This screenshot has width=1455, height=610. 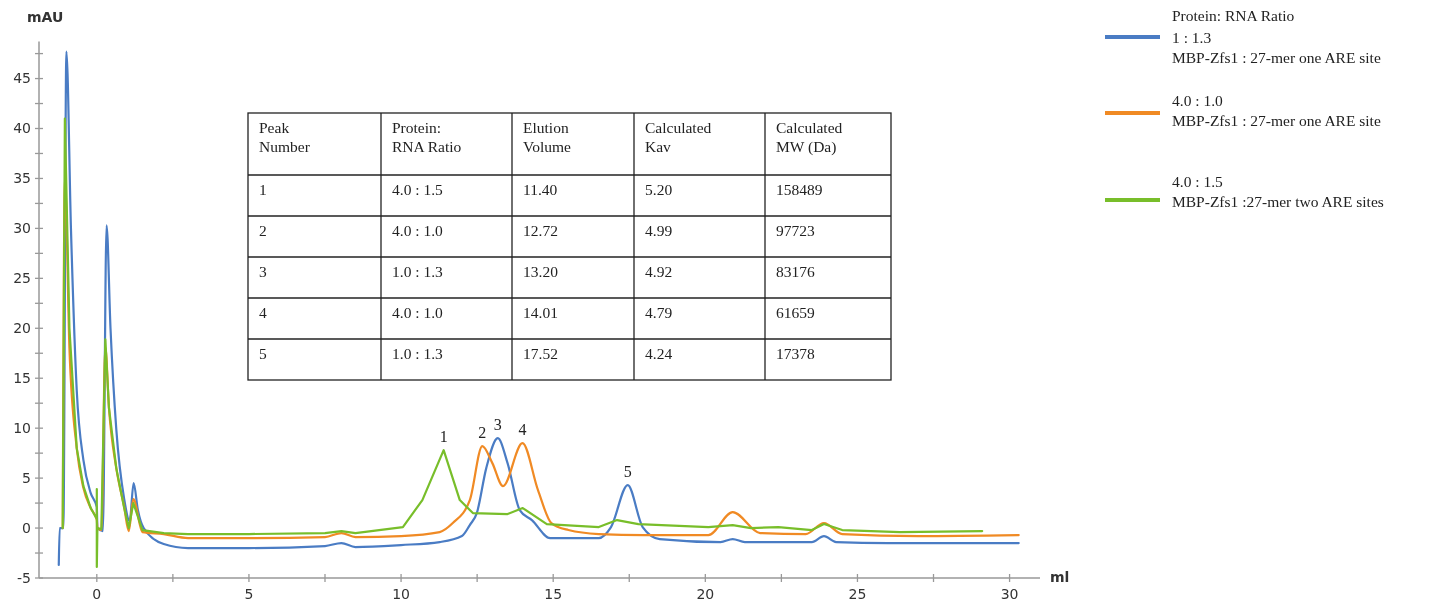 I want to click on legend-label: 1 : 1.3 MBP-Zfs1 : 27-mer one ARE site, so click(x=1276, y=47).